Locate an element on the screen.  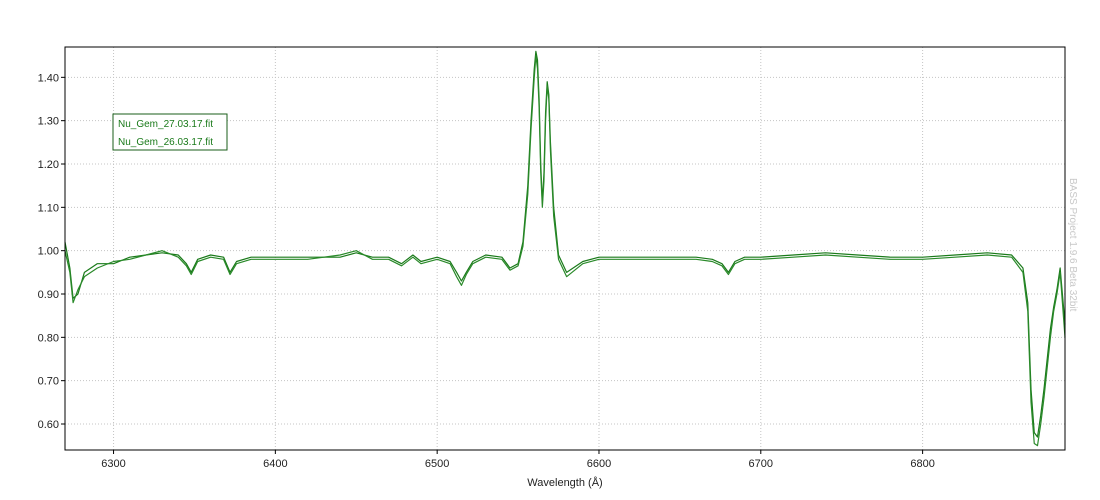
y-axis: 0.60 0.70 0.80 0.90 1.00 1.10 1.20 1.30 1.40 is located at coordinates (51, 251).